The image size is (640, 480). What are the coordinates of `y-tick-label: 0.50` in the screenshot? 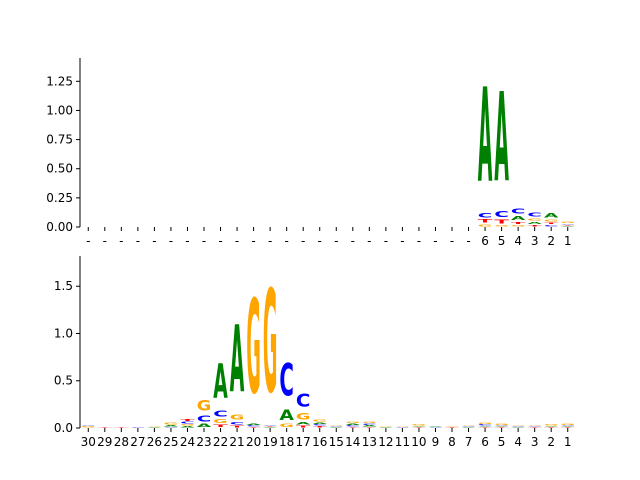 It's located at (59, 169).